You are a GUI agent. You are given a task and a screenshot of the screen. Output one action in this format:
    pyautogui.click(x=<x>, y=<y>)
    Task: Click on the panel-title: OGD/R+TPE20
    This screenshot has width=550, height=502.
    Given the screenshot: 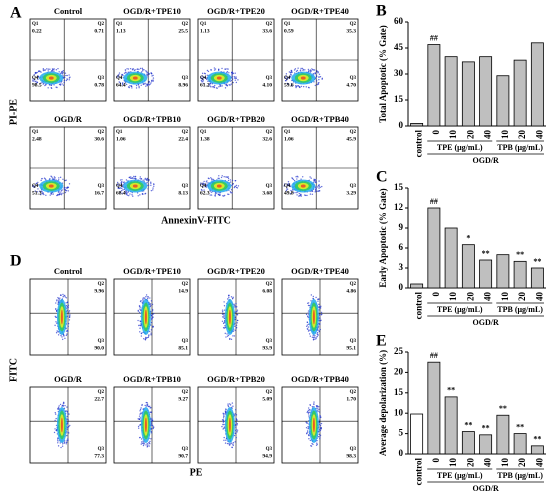 What is the action you would take?
    pyautogui.click(x=236, y=11)
    